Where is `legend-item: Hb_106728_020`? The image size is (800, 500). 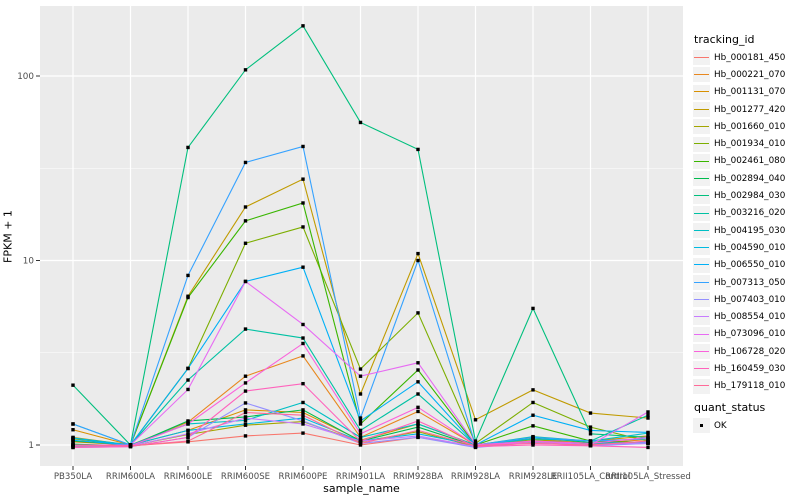 legend-item: Hb_106728_020 is located at coordinates (739, 351).